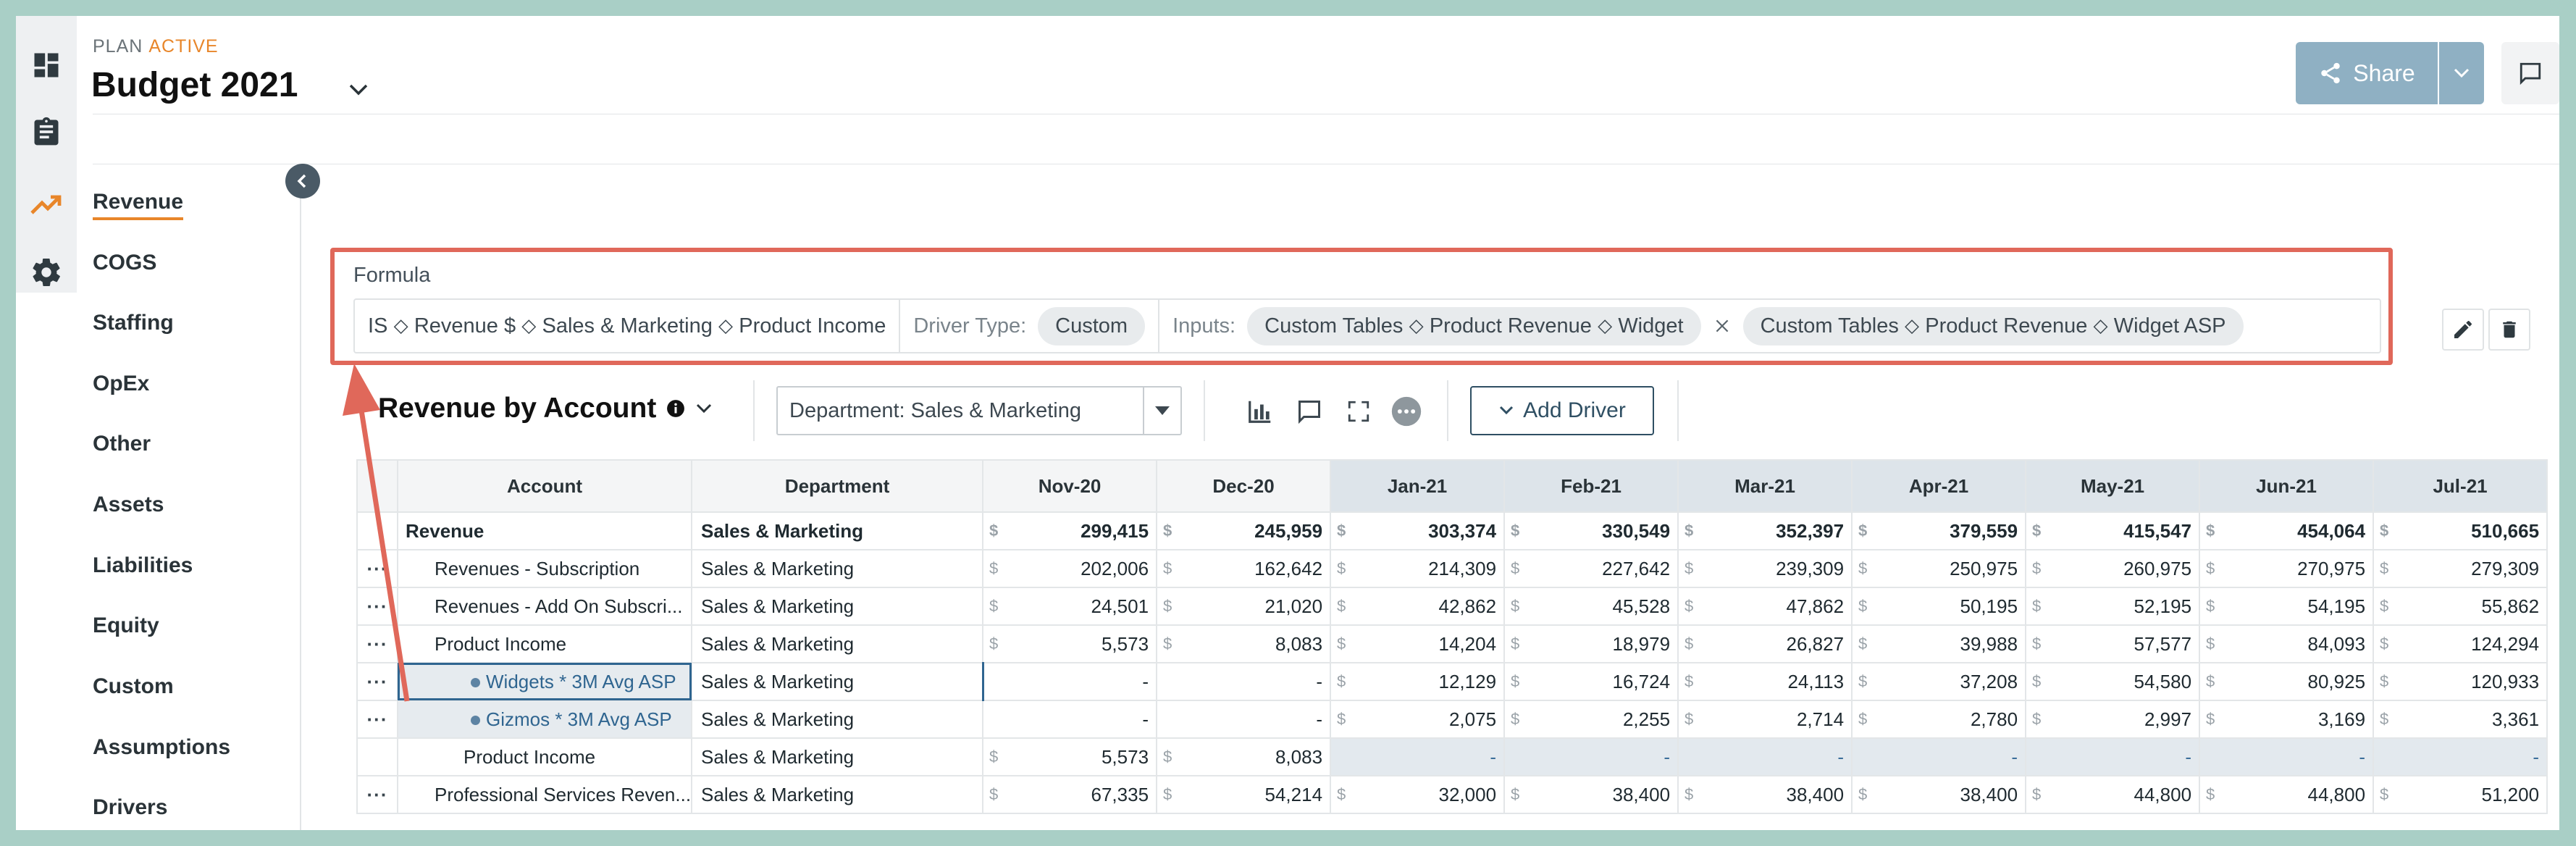  What do you see at coordinates (2113, 530) in the screenshot?
I see `value-cell: $415,547` at bounding box center [2113, 530].